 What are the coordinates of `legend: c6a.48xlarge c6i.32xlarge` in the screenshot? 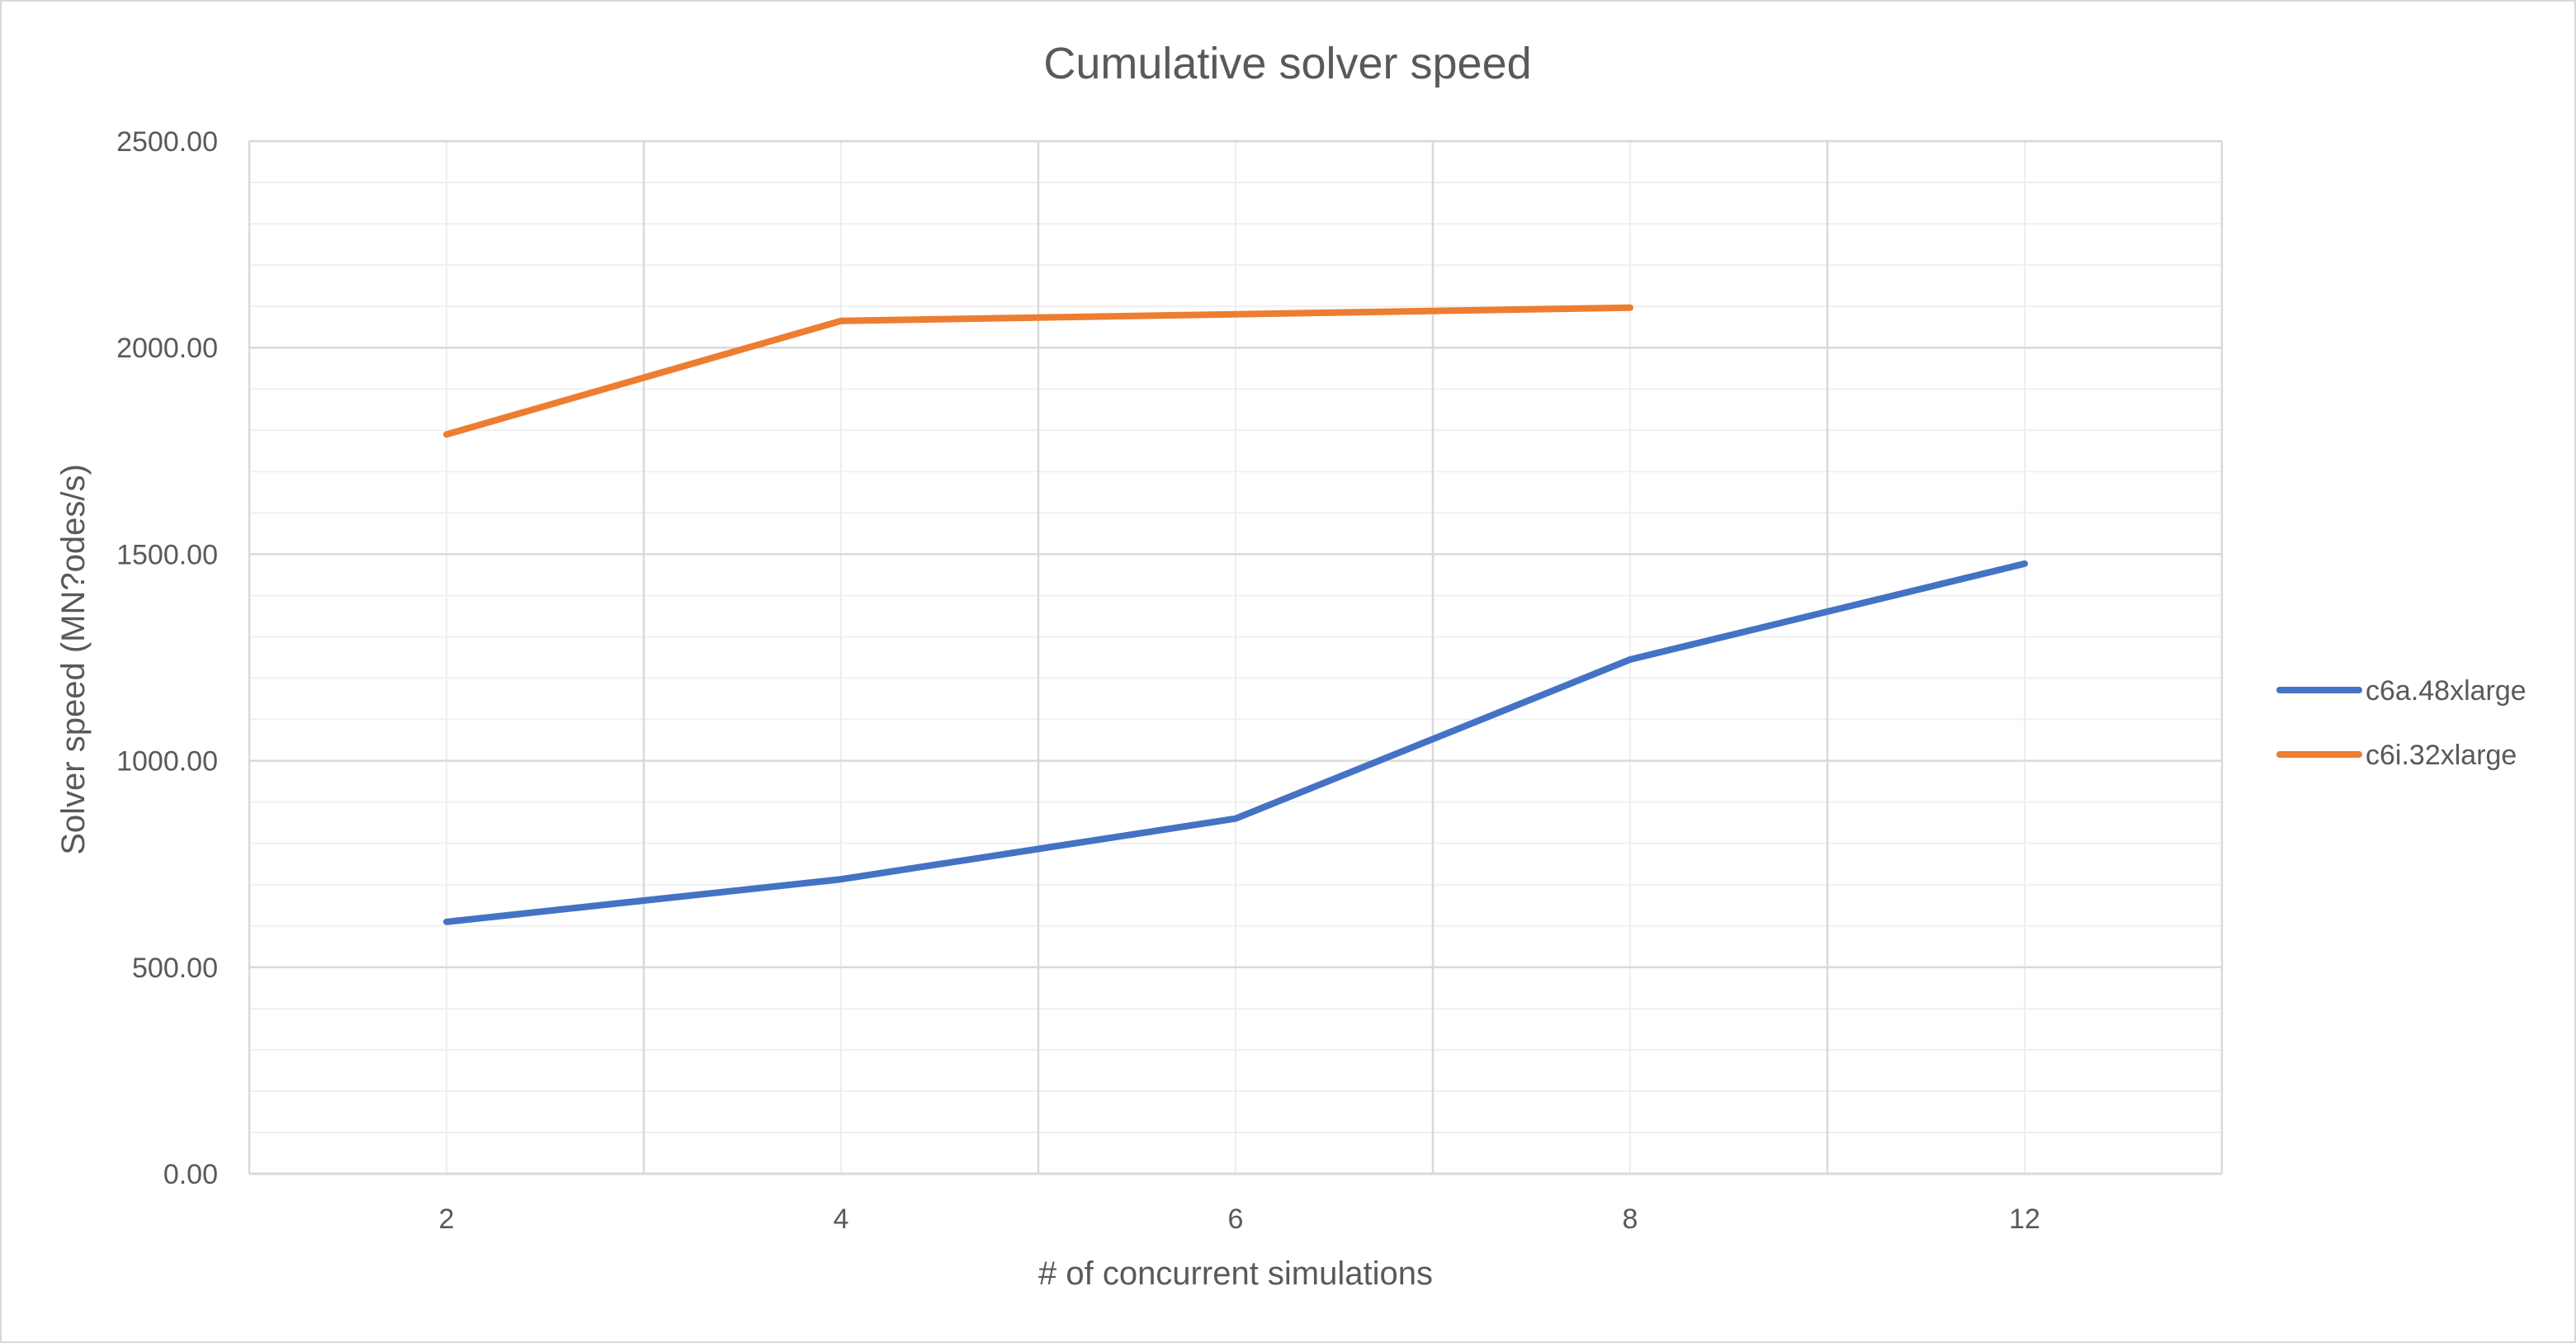 It's located at (2401, 723).